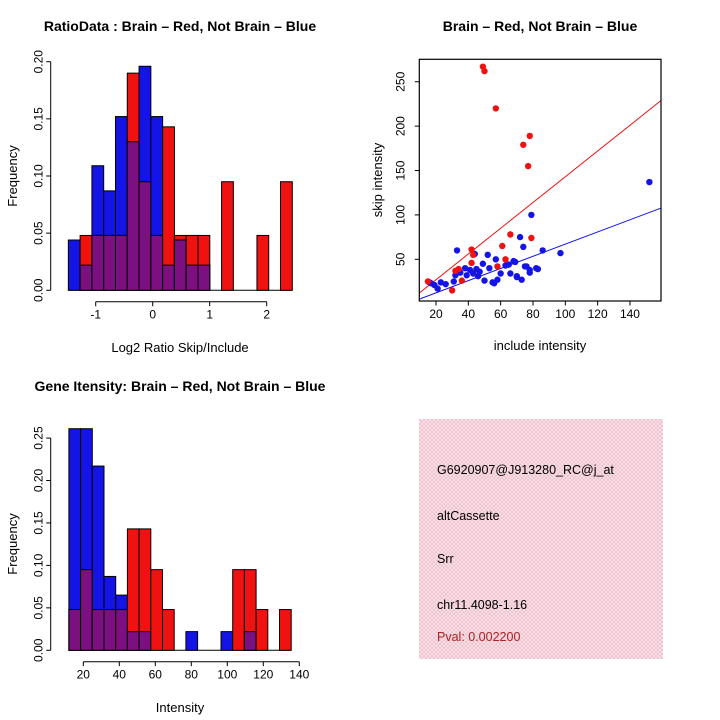  What do you see at coordinates (400, 126) in the screenshot?
I see `svg-text: 200` at bounding box center [400, 126].